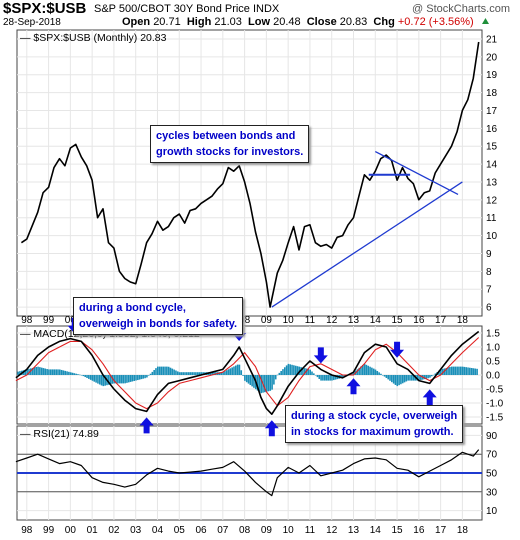 This screenshot has width=520, height=540. Describe the element at coordinates (259, 22) in the screenshot. I see `low-label: Low` at that location.